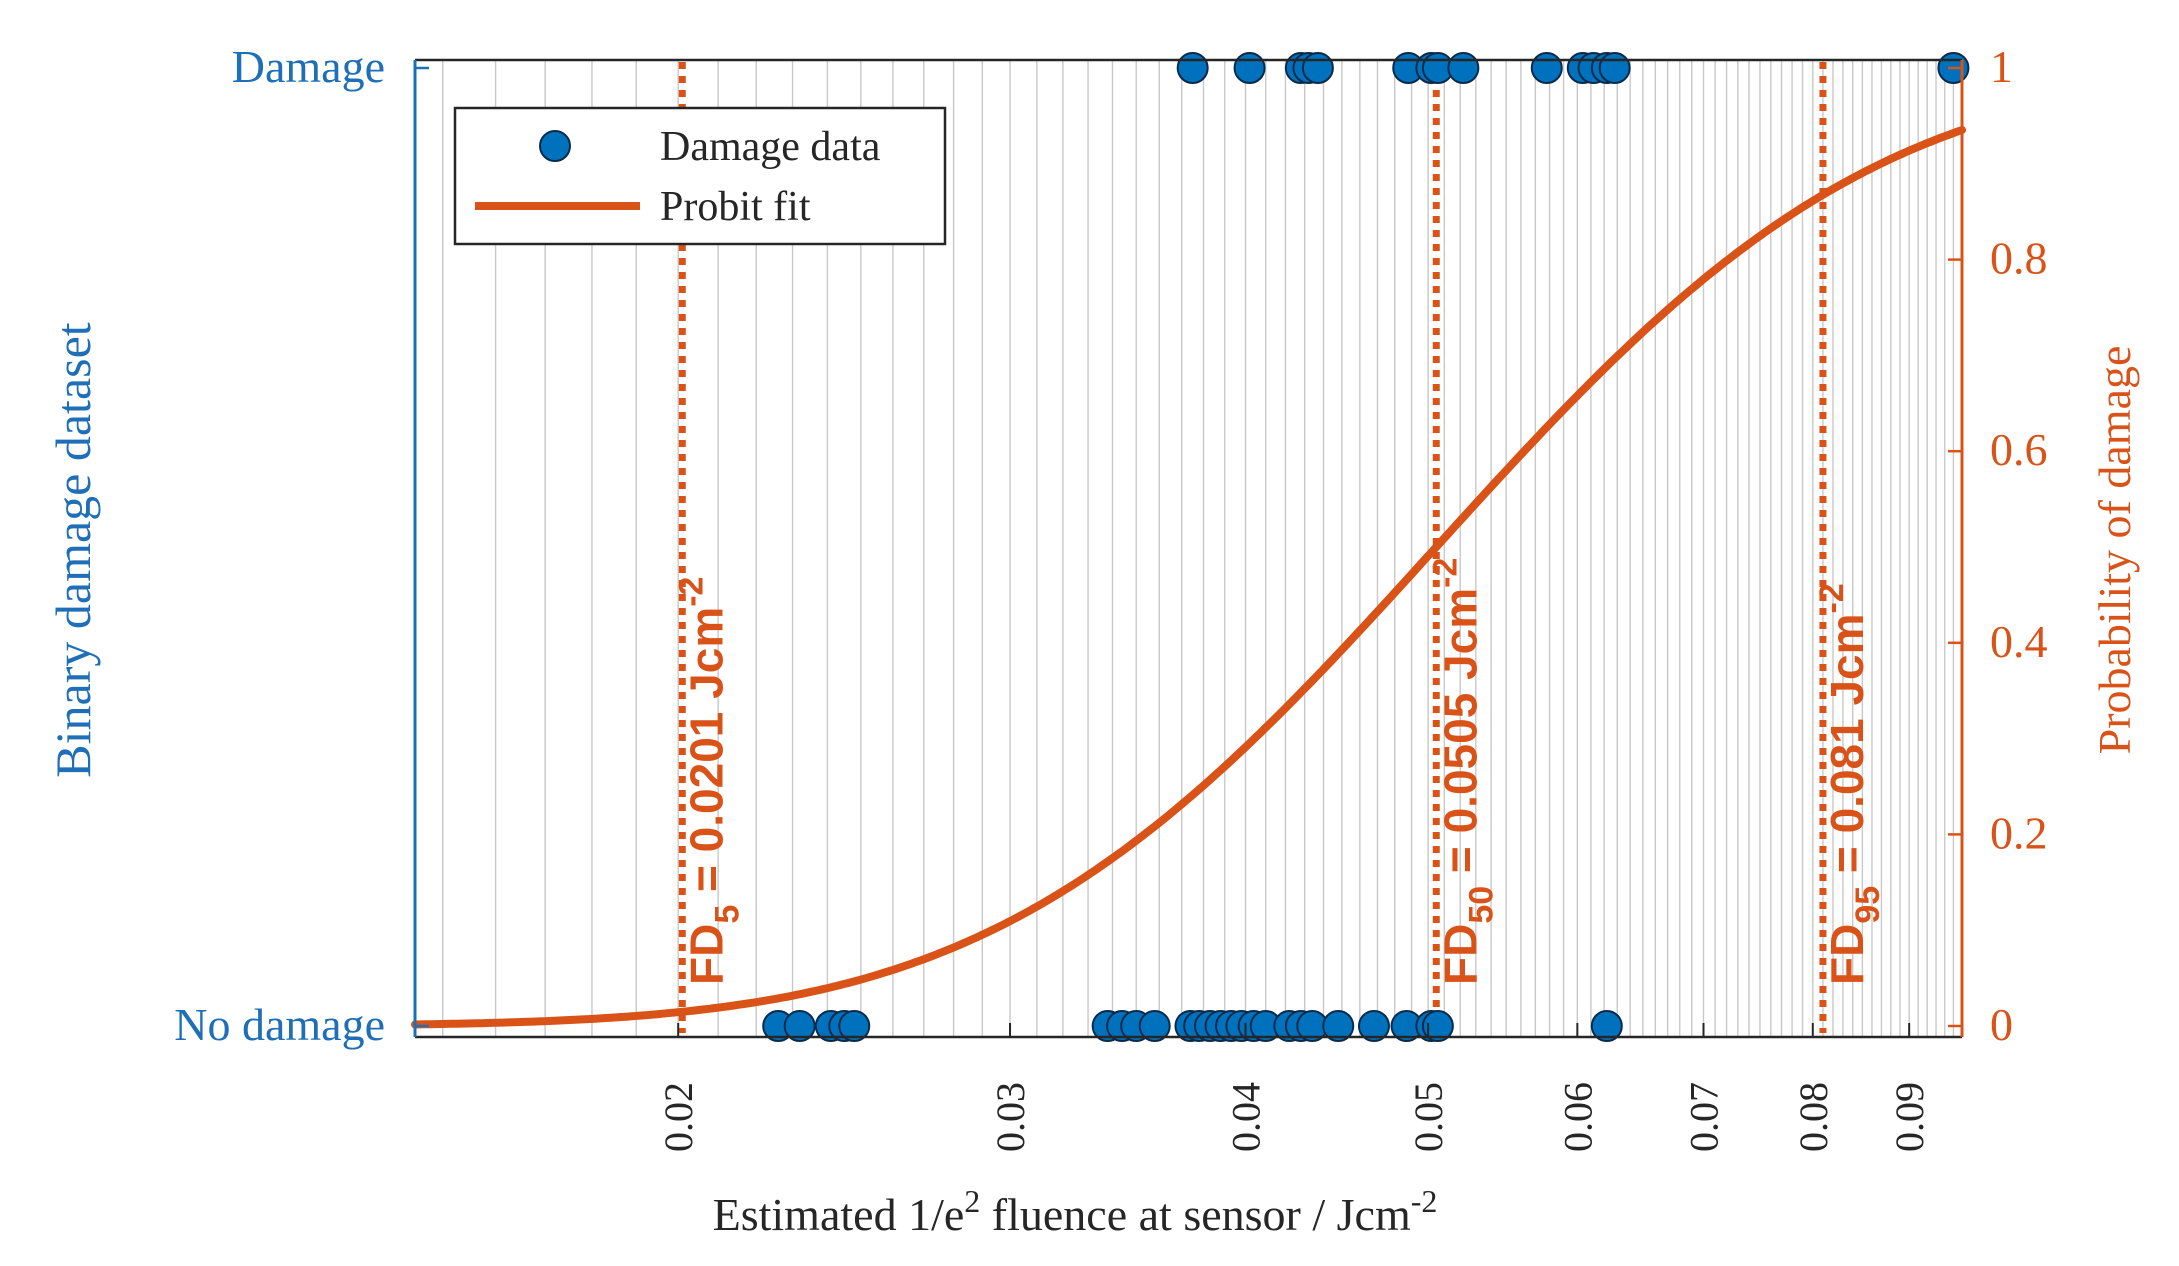 The height and width of the screenshot is (1266, 2179). What do you see at coordinates (2019, 449) in the screenshot?
I see `right-tick-label: 0.6` at bounding box center [2019, 449].